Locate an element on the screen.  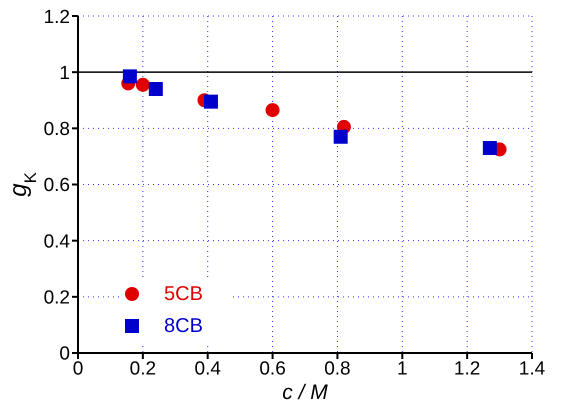
y-tick-label: 0 is located at coordinates (64, 354).